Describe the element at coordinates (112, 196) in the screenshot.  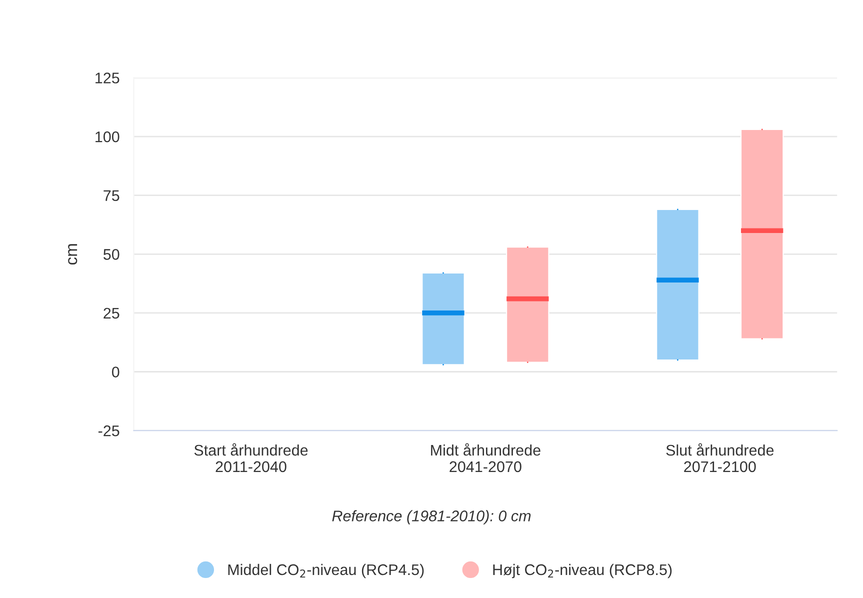
I see `y-tick-label: 75` at that location.